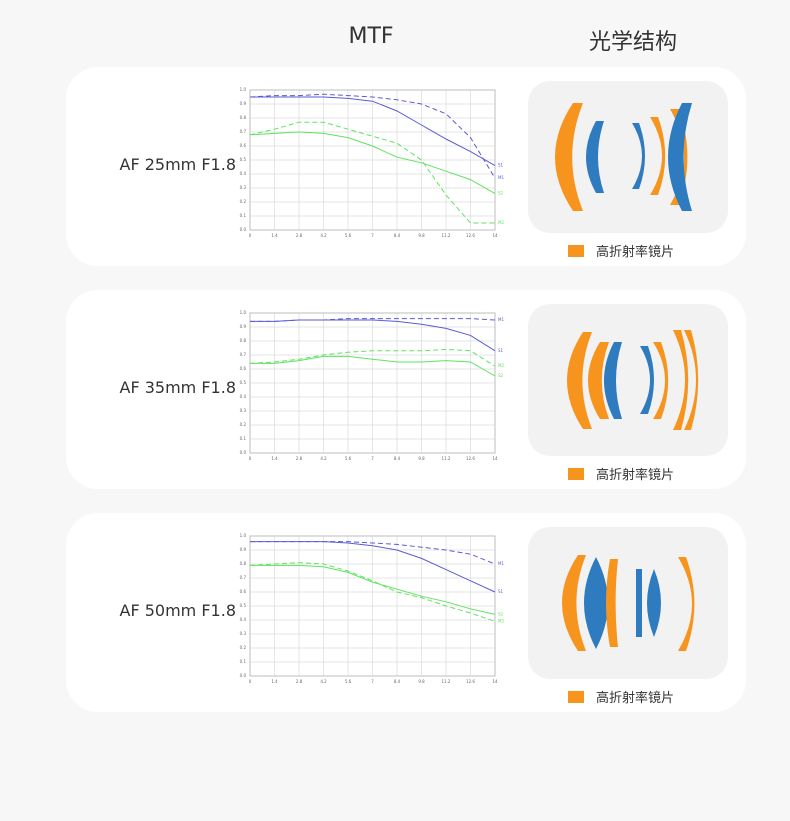 This screenshot has width=790, height=821. What do you see at coordinates (397, 235) in the screenshot?
I see `x-tick-label: 8.4` at bounding box center [397, 235].